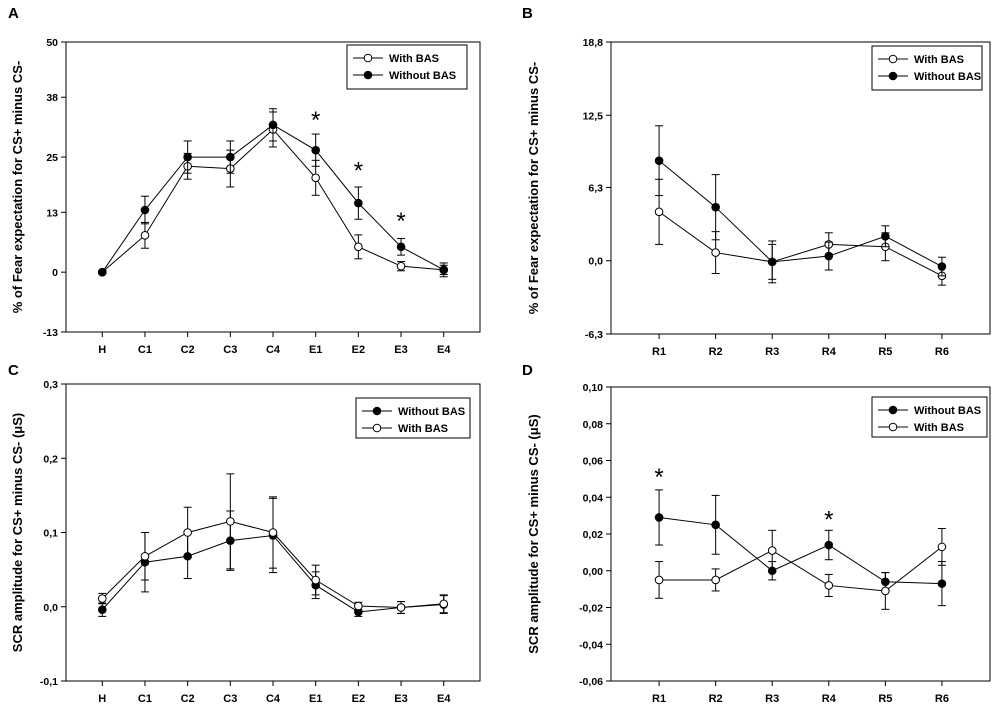  Describe the element at coordinates (533, 533) in the screenshot. I see `y-axis-label: SCR amplitude for CS+ minus CS- (μS)` at that location.